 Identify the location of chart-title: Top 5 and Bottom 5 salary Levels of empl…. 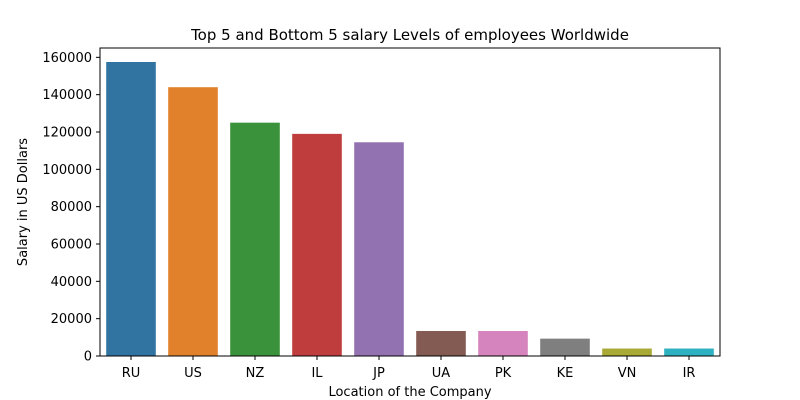
(409, 35).